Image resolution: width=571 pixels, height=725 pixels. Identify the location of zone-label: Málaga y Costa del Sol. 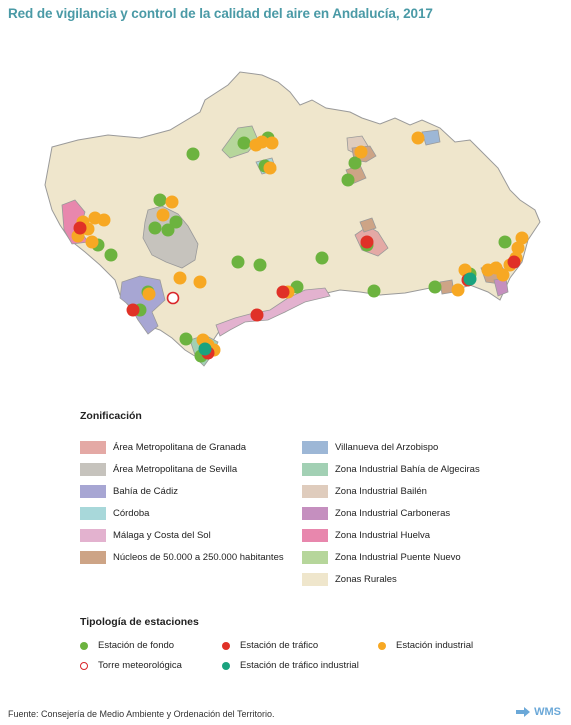
(162, 535).